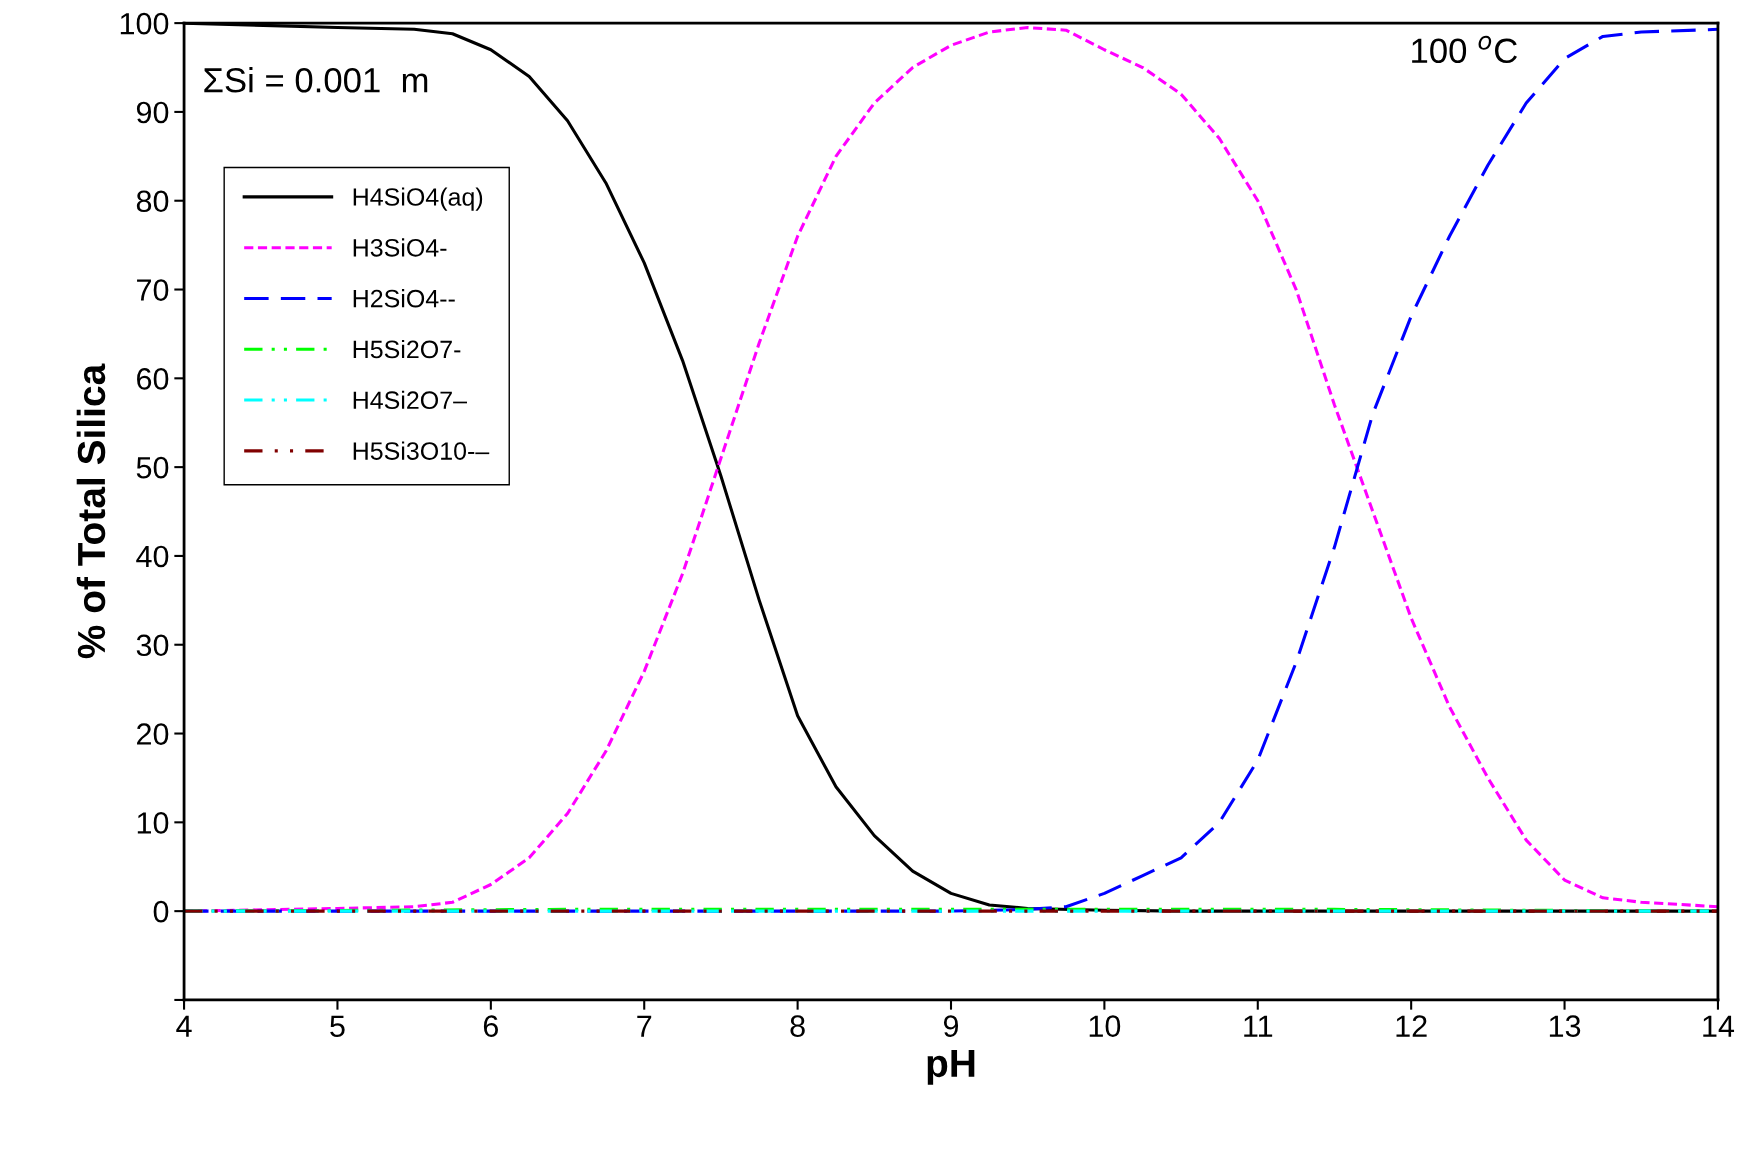 The width and height of the screenshot is (1753, 1156). I want to click on y-tick-label: 50, so click(152, 467).